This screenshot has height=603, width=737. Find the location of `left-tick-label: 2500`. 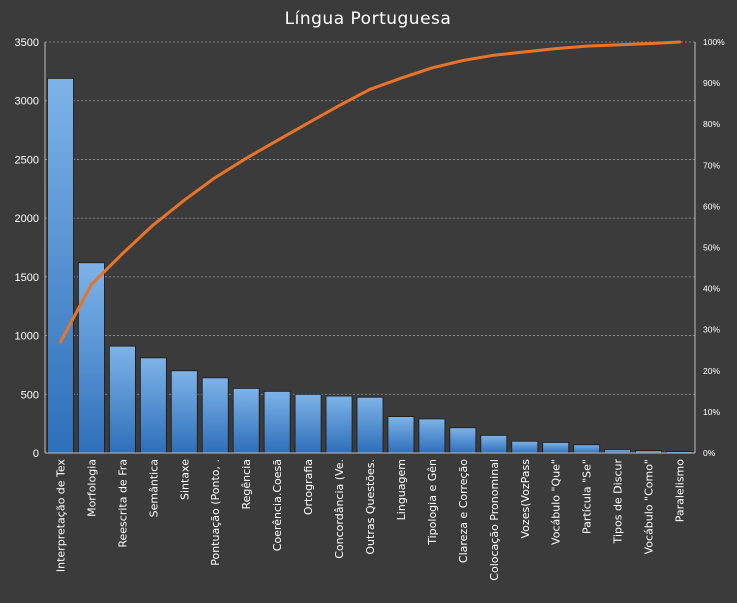

left-tick-label: 2500 is located at coordinates (27, 160).